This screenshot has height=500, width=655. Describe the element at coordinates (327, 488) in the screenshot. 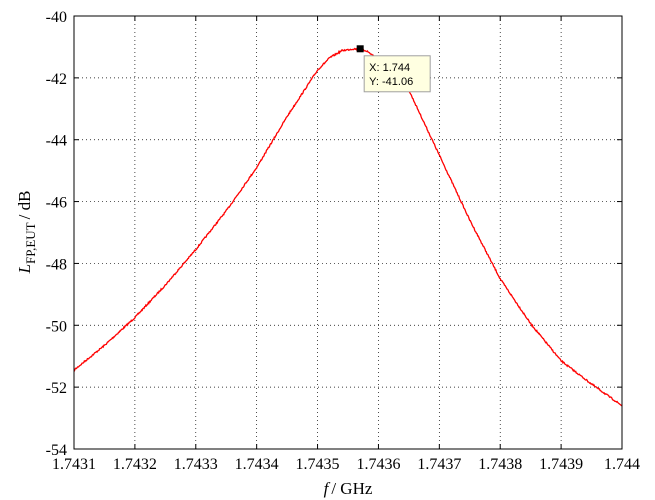

I see `x-axis-symbol: f` at that location.